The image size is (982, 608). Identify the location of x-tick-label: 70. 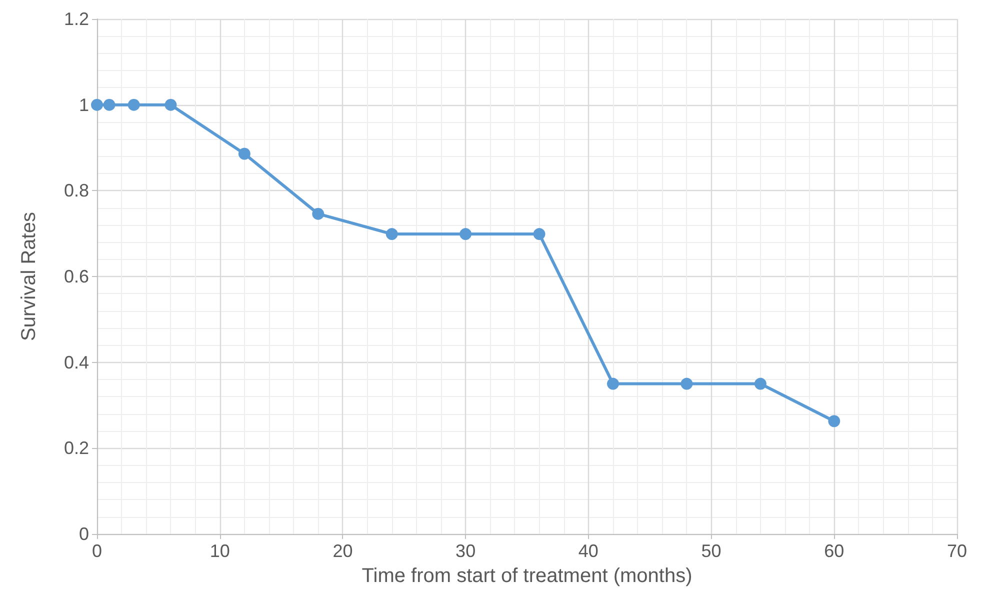
(957, 551).